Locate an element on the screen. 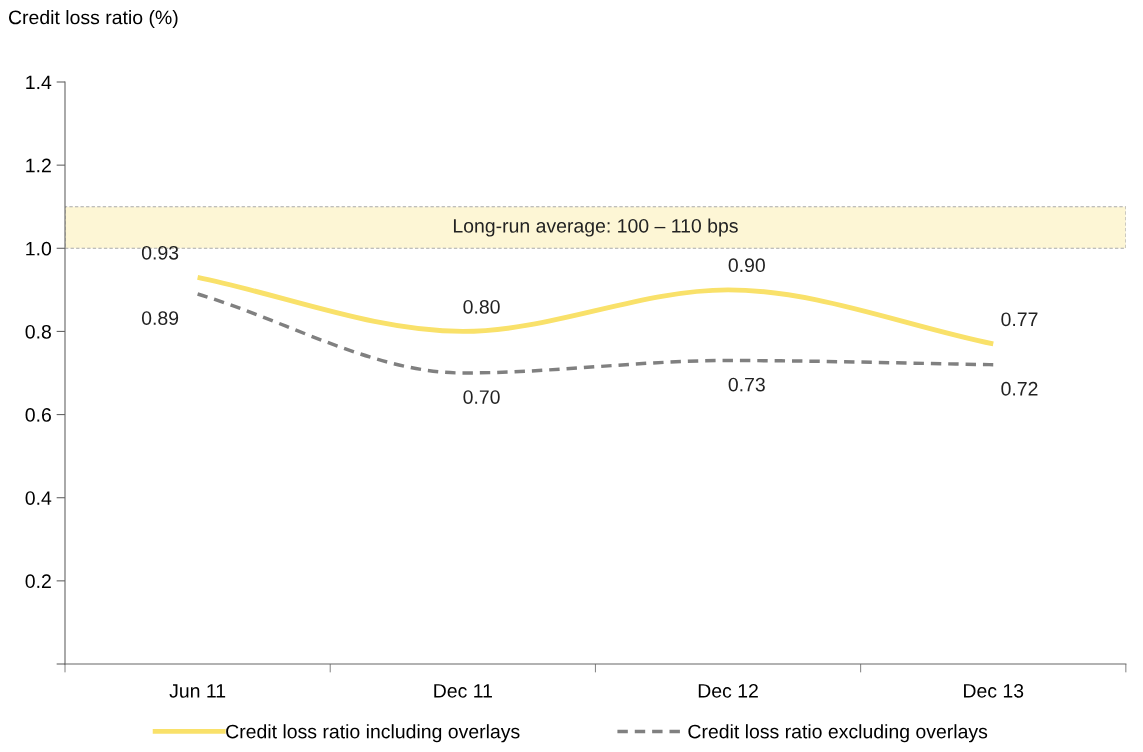 Image resolution: width=1143 pixels, height=752 pixels. y-tick-label: 1.0 is located at coordinates (39, 248).